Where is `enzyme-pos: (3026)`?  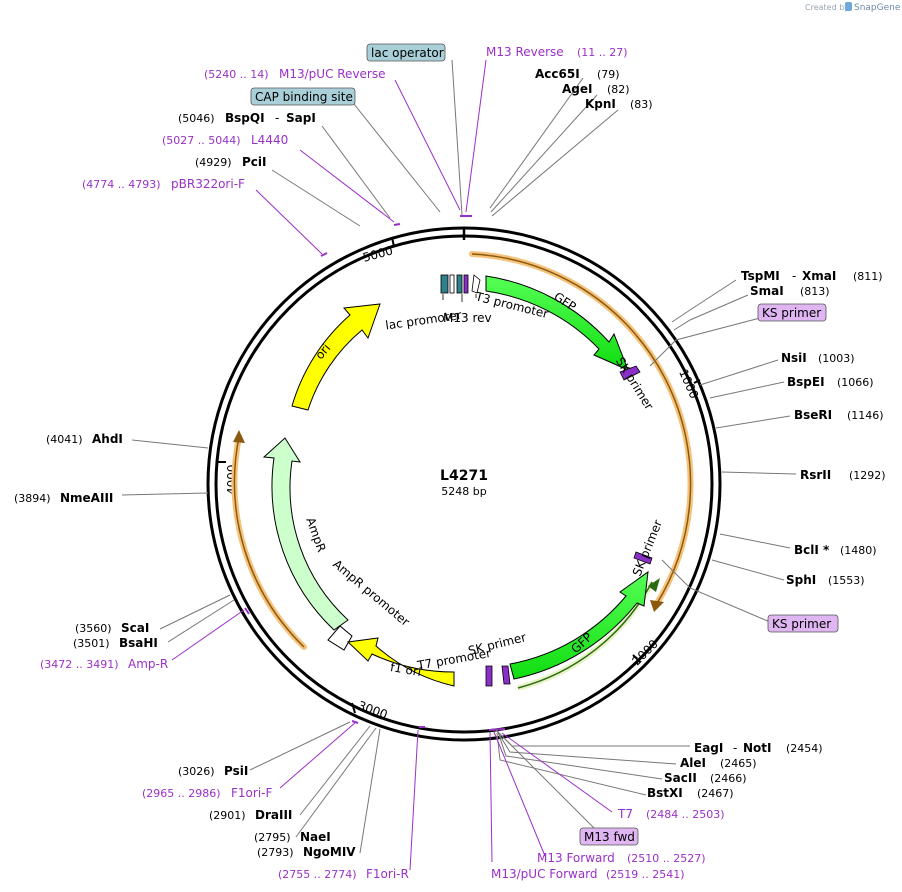 enzyme-pos: (3026) is located at coordinates (196, 771).